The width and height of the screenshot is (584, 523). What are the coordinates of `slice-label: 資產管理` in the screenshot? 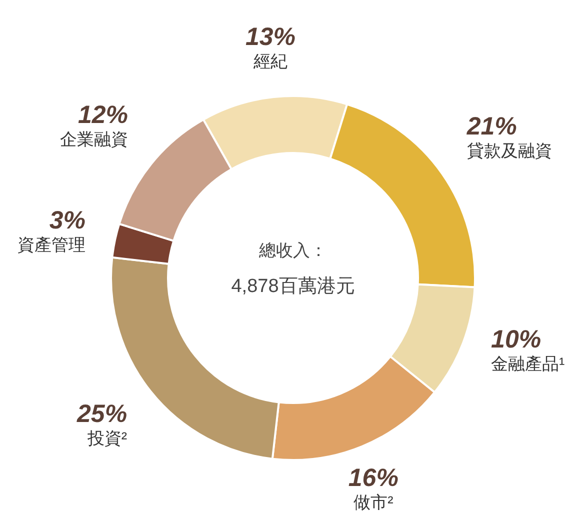 It's located at (52, 244).